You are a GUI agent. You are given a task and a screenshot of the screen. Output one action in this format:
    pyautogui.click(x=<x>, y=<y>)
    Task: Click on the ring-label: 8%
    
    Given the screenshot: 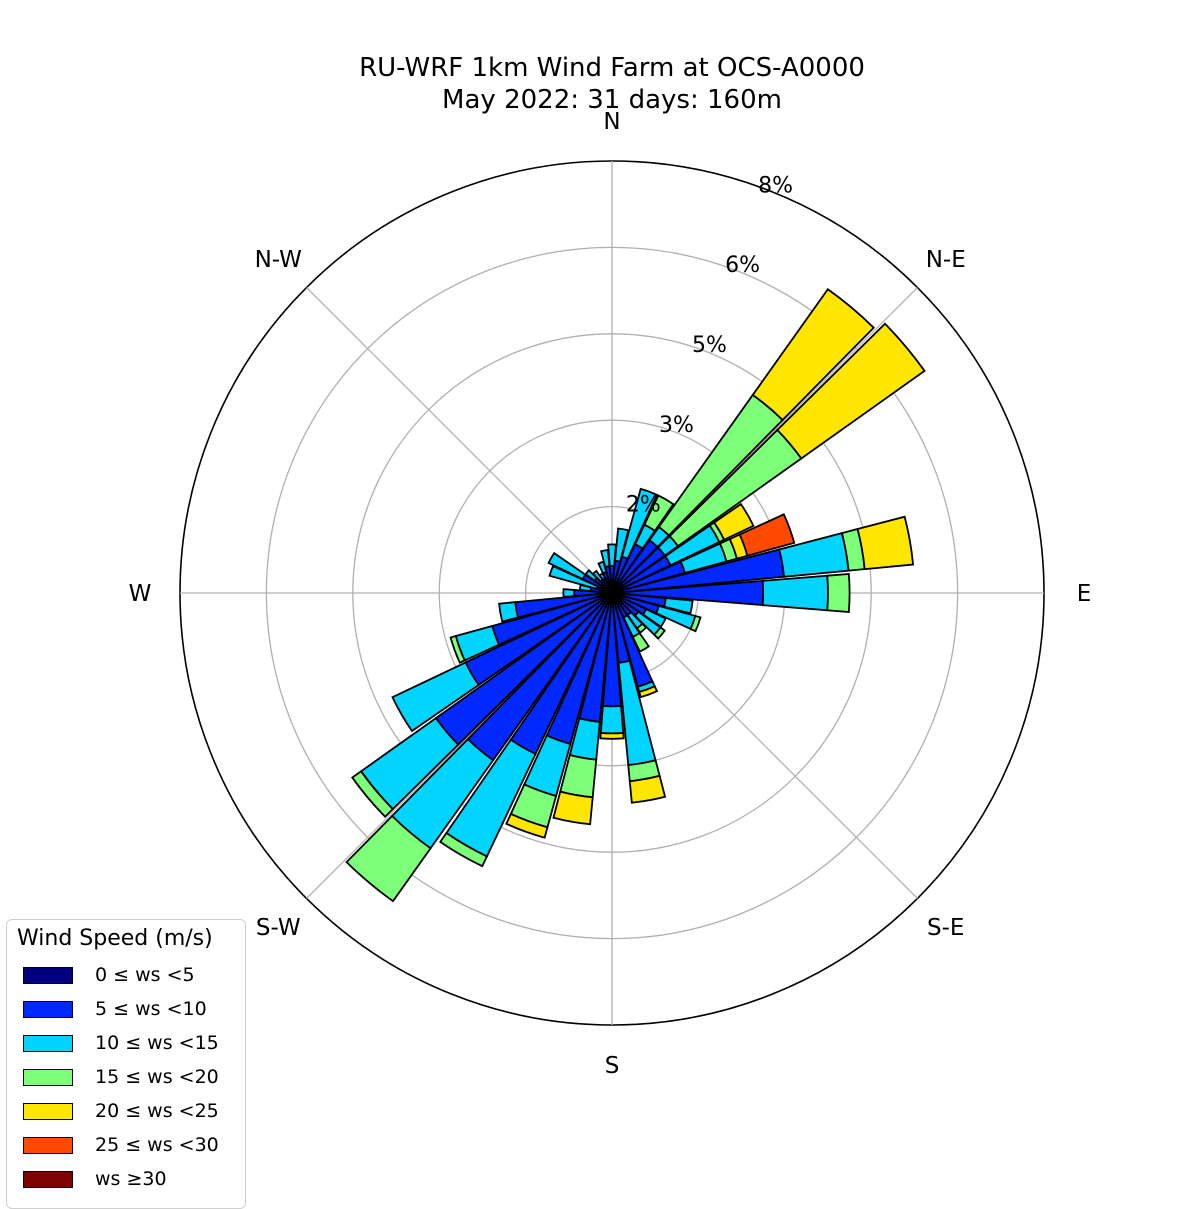 What is the action you would take?
    pyautogui.click(x=775, y=185)
    